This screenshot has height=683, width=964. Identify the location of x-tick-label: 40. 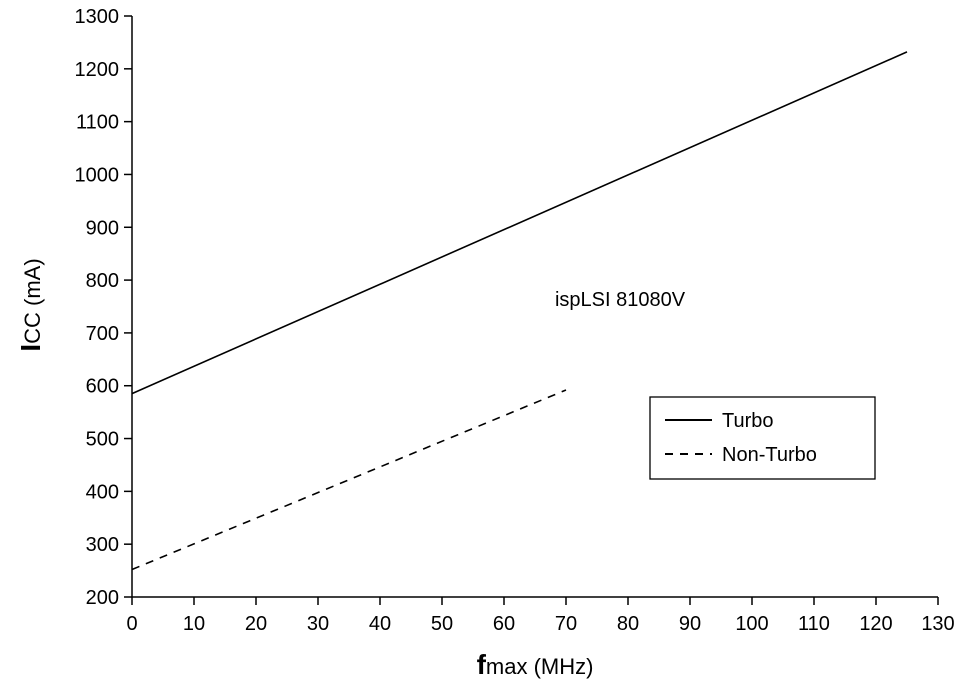
(380, 624).